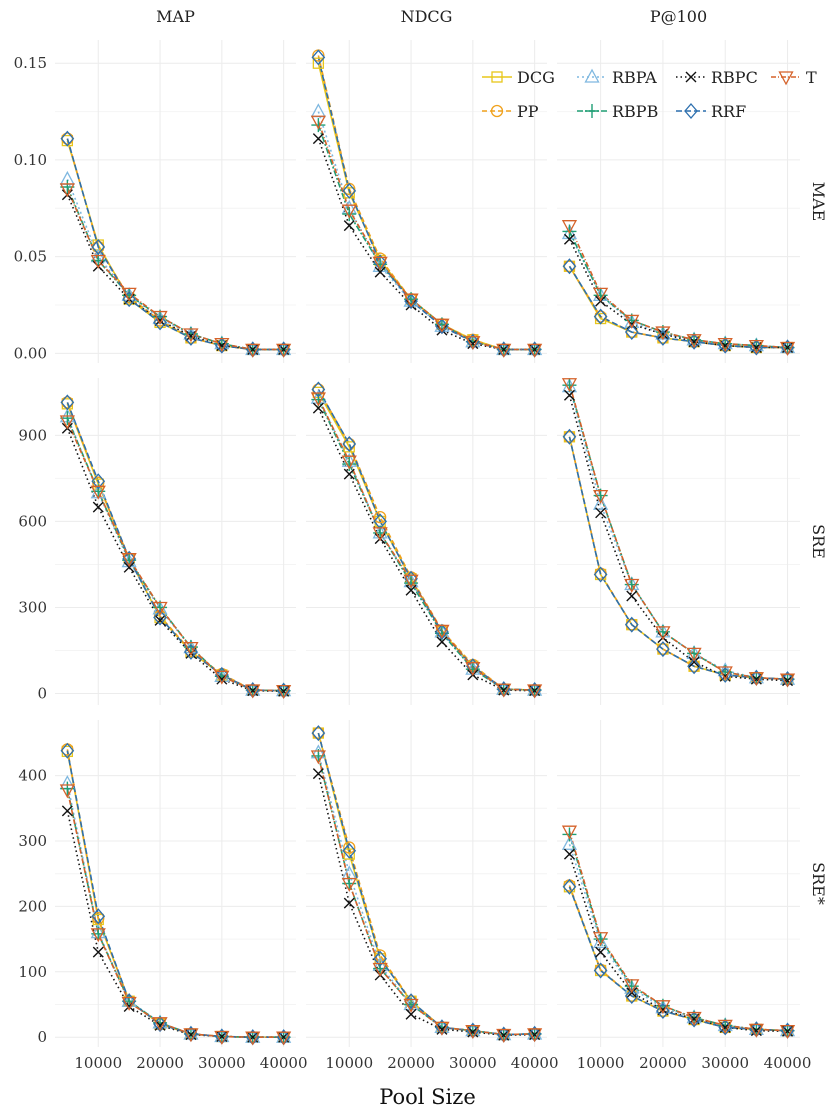 This screenshot has width=832, height=1113. What do you see at coordinates (30, 160) in the screenshot?
I see `y-tick-label: 0.10` at bounding box center [30, 160].